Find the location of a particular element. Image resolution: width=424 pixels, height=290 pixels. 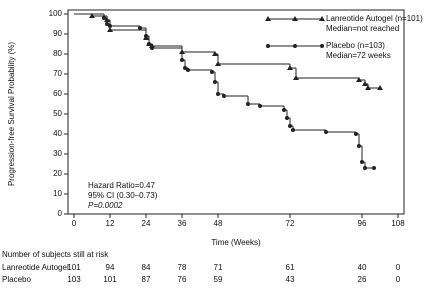

at-risk-count: 40 is located at coordinates (362, 267).